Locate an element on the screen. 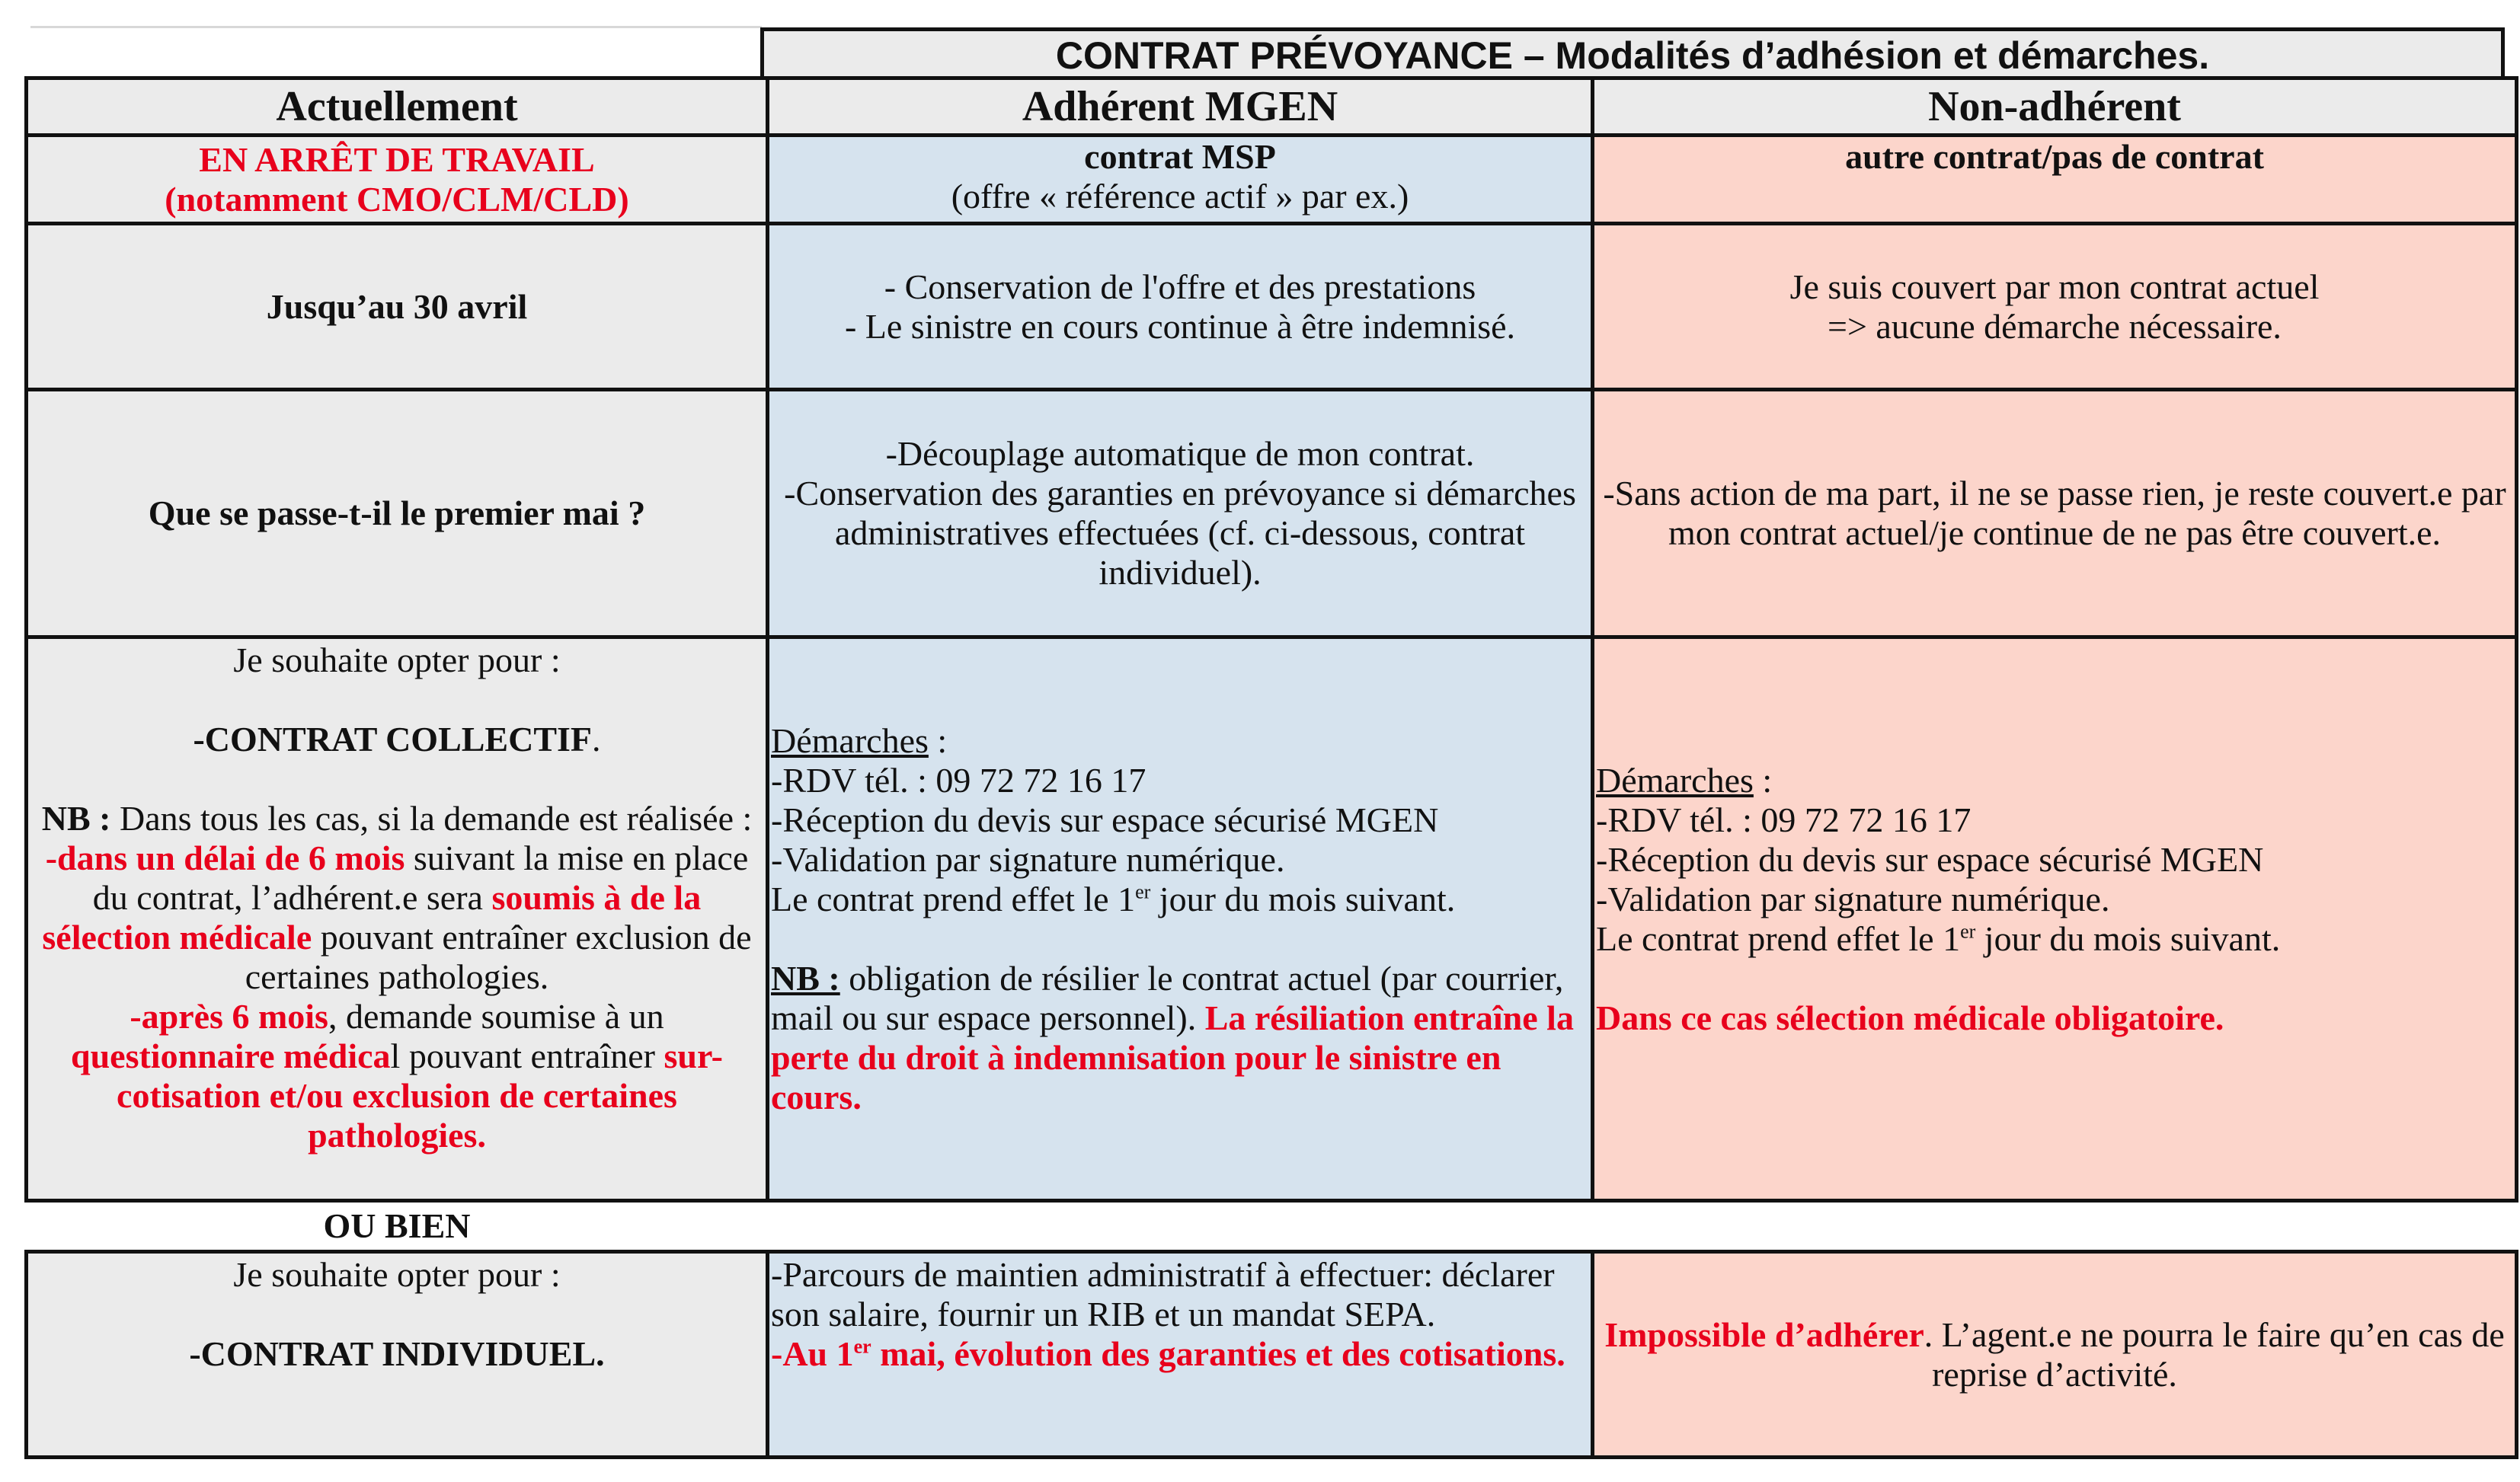 This screenshot has height=1482, width=2520. text-line: => aucune démarche nécessaire. is located at coordinates (2055, 326).